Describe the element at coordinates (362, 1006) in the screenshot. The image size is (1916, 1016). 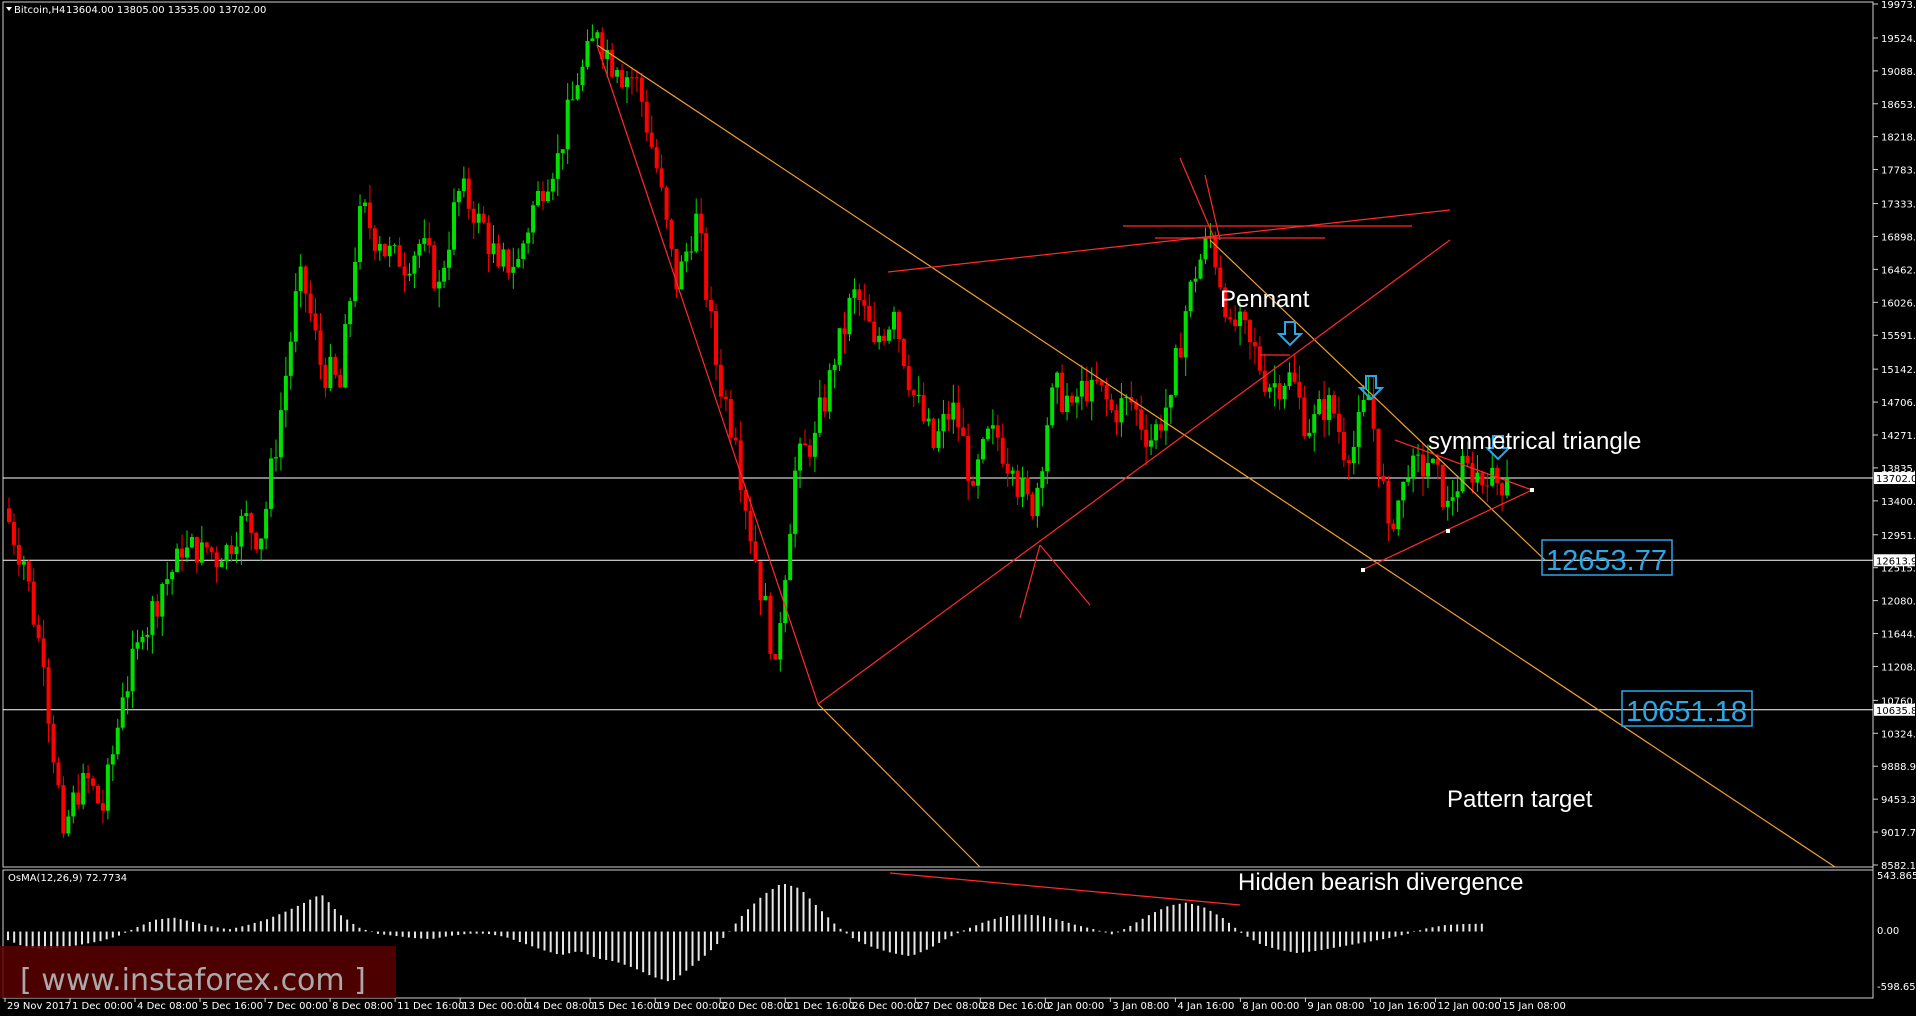
I see `time-tick-label: 8 Dec 08:00` at that location.